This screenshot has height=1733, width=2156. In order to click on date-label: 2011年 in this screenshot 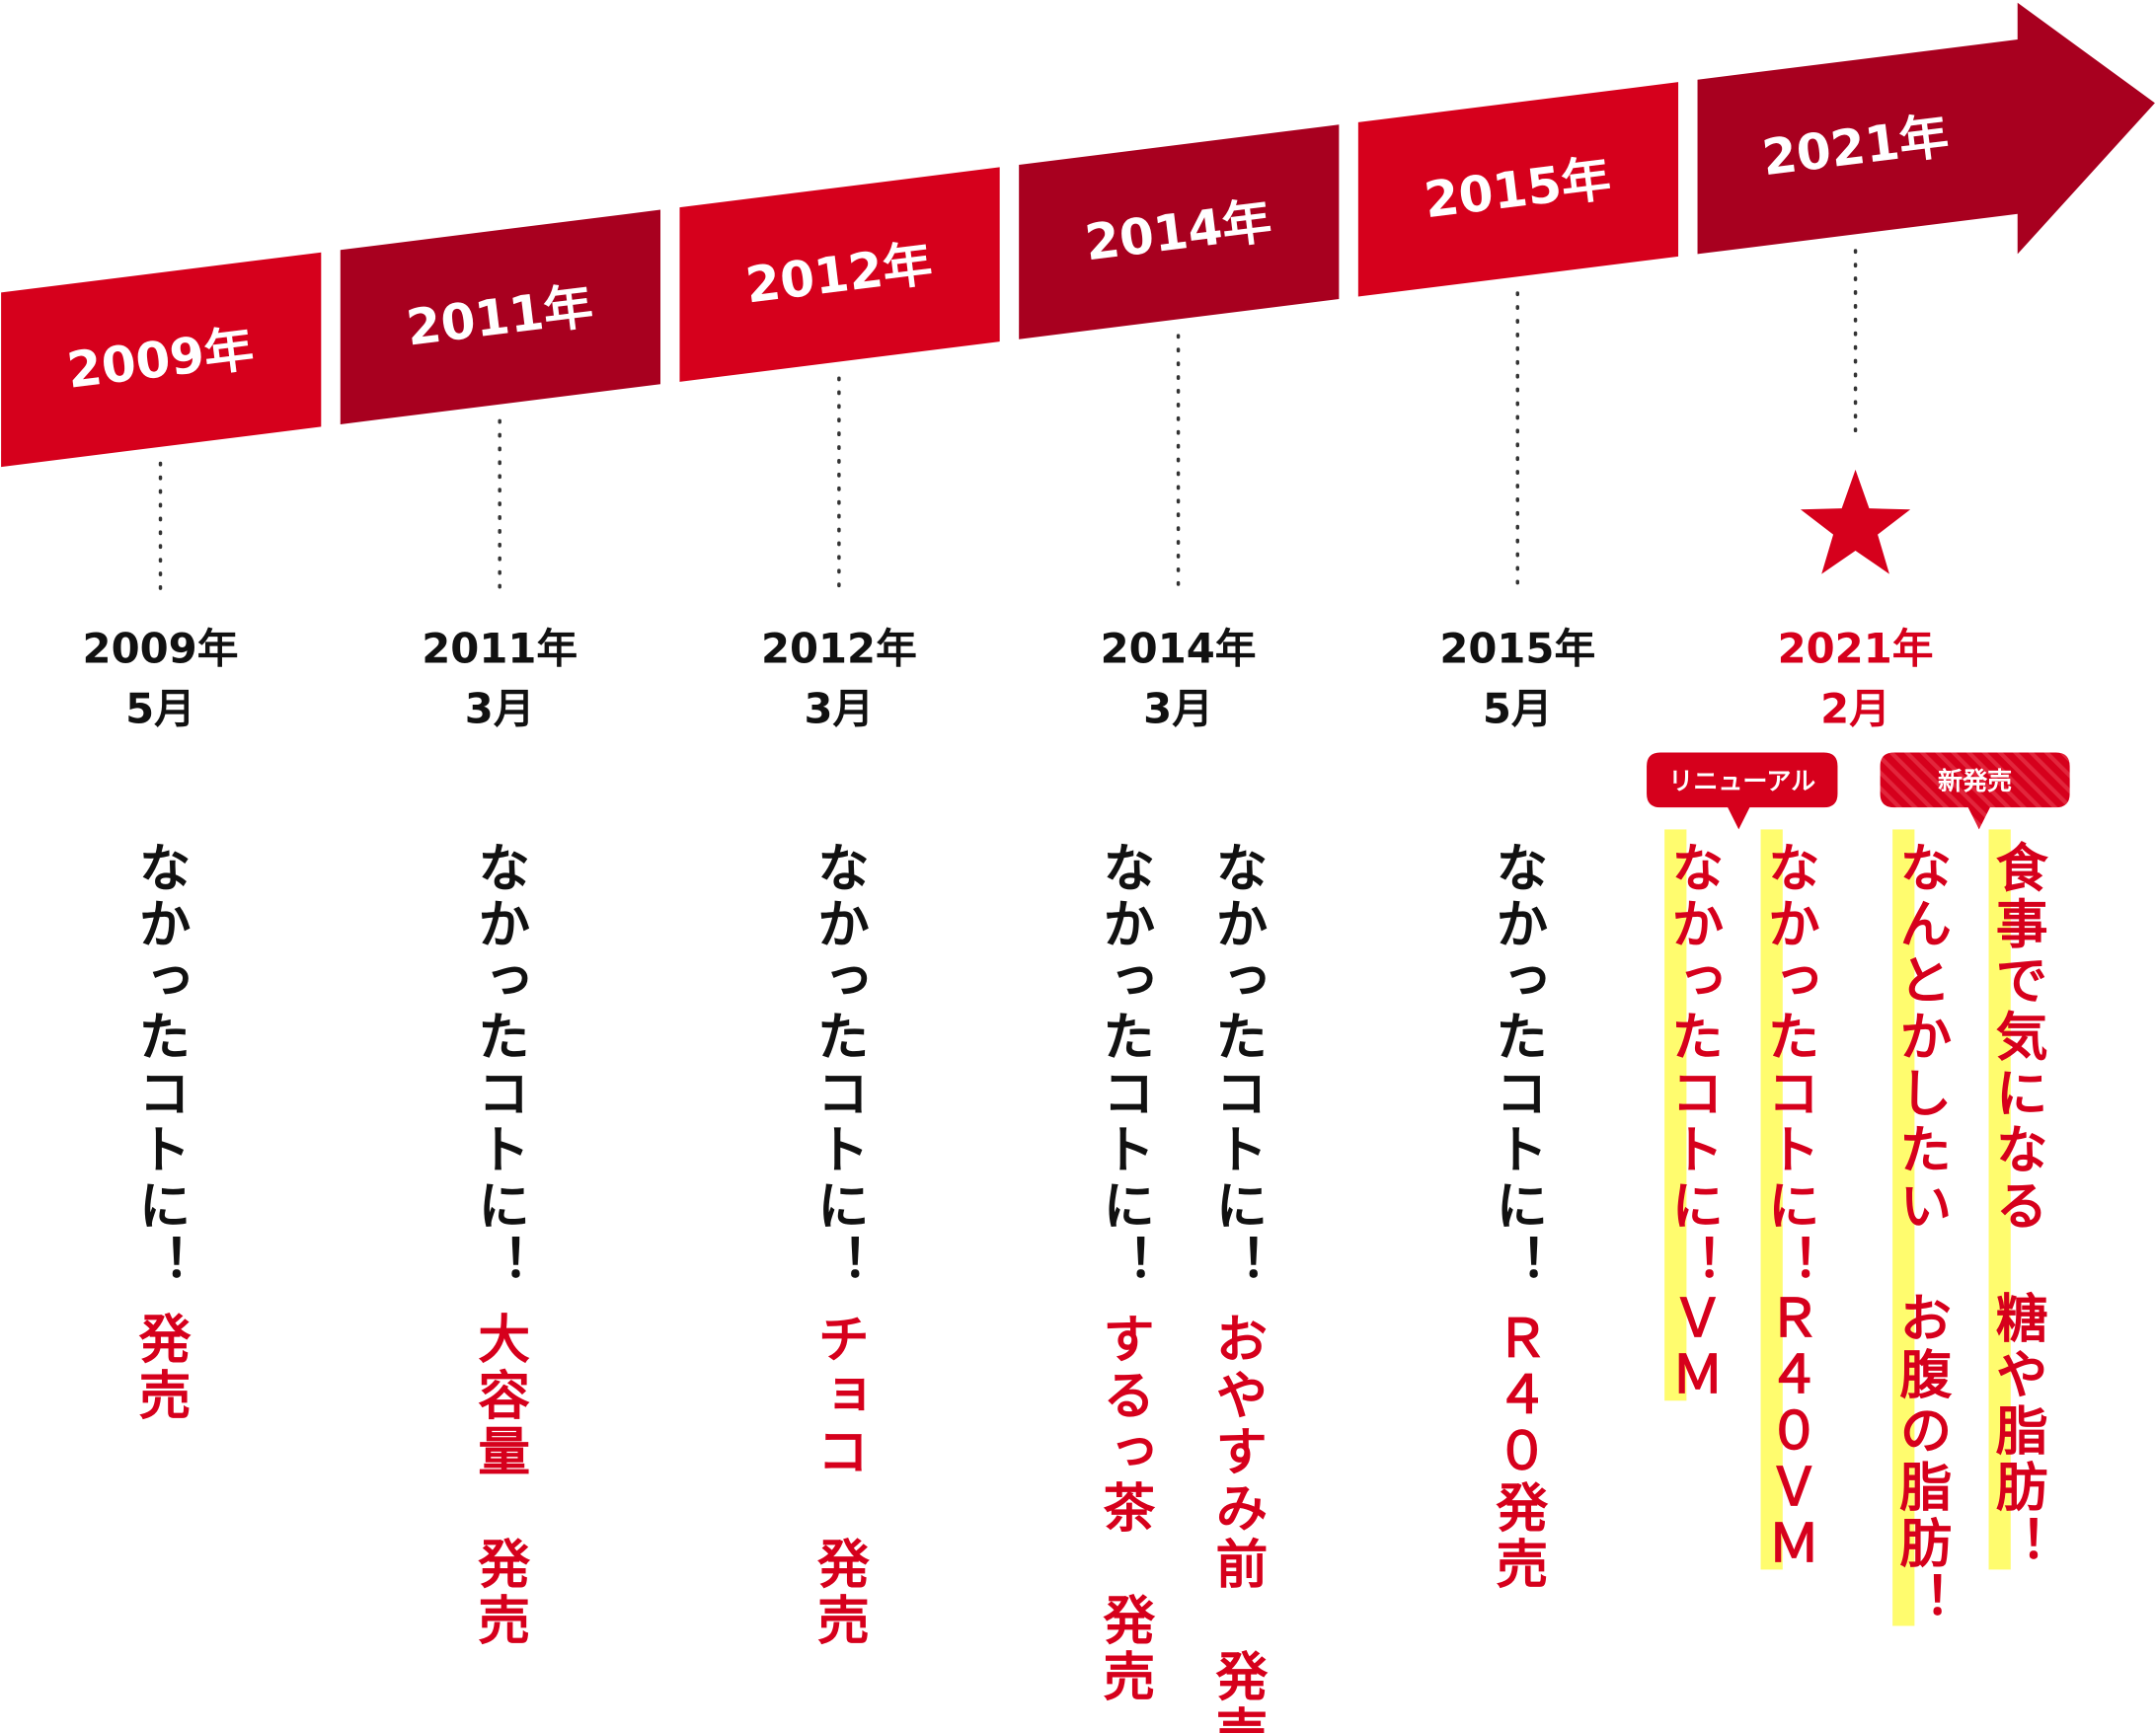, I will do `click(500, 648)`.